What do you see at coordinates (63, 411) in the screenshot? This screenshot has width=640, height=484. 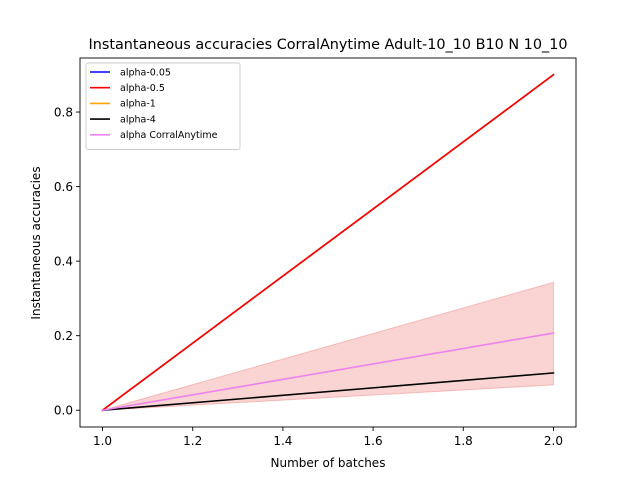 I see `y-tick-label: 0.0` at bounding box center [63, 411].